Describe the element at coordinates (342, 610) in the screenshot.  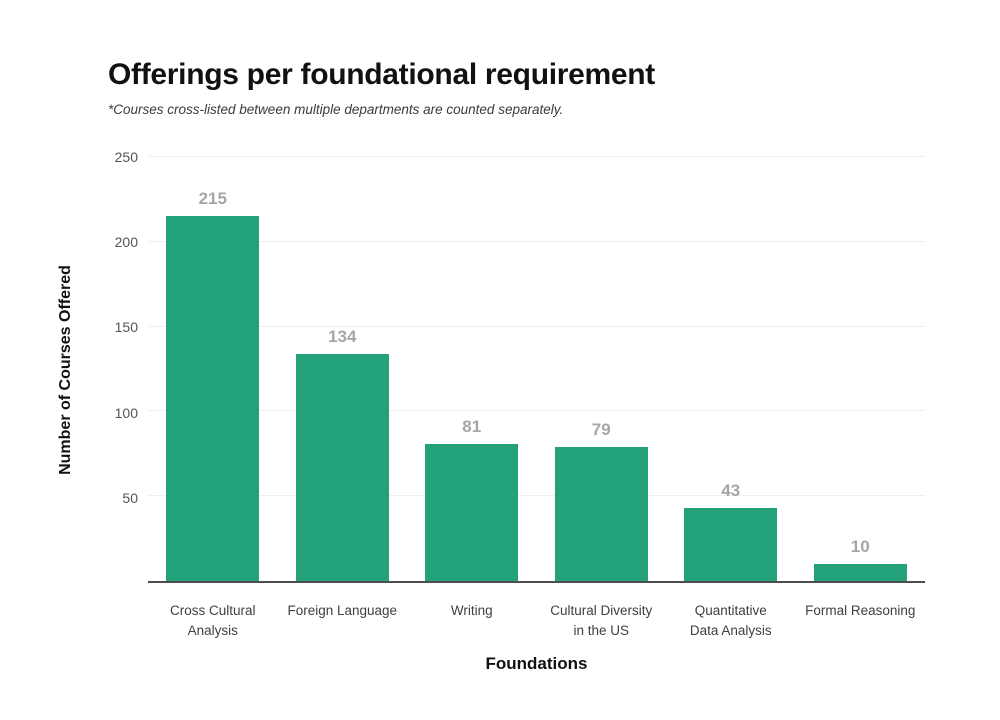
I see `x-tick-label: Foreign Language` at that location.